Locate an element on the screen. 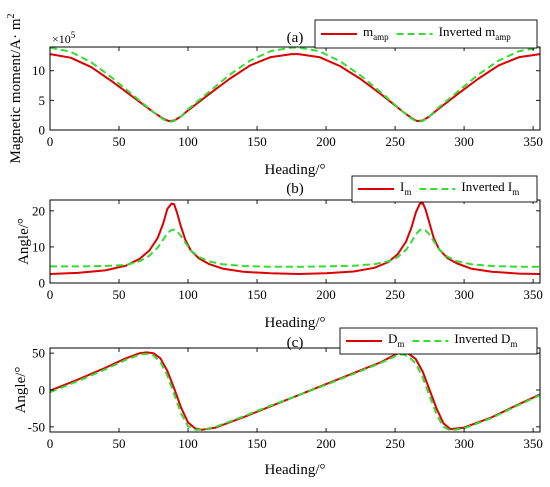 The height and width of the screenshot is (487, 550). legend-label-measured: mamp is located at coordinates (376, 33).